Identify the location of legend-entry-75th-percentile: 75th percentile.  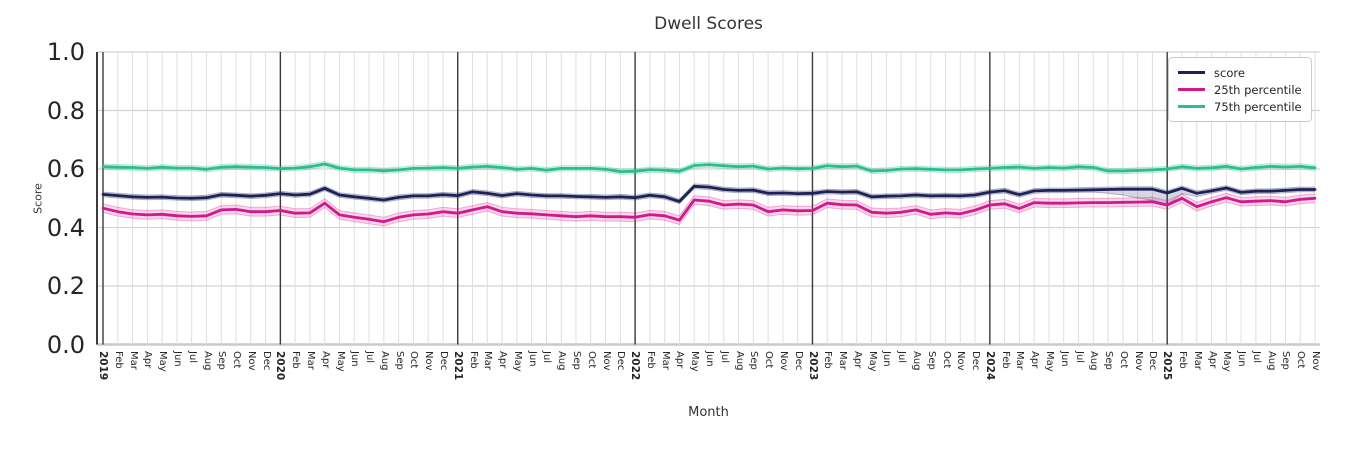
(1240, 106).